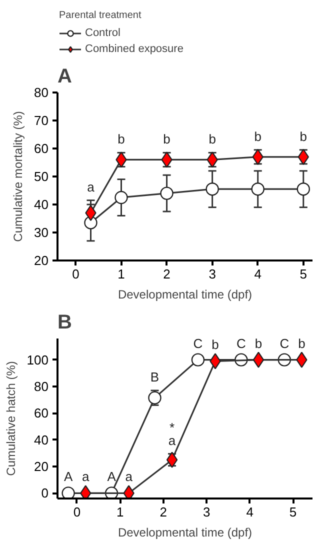  I want to click on y-tick-label: 70, so click(41, 120).